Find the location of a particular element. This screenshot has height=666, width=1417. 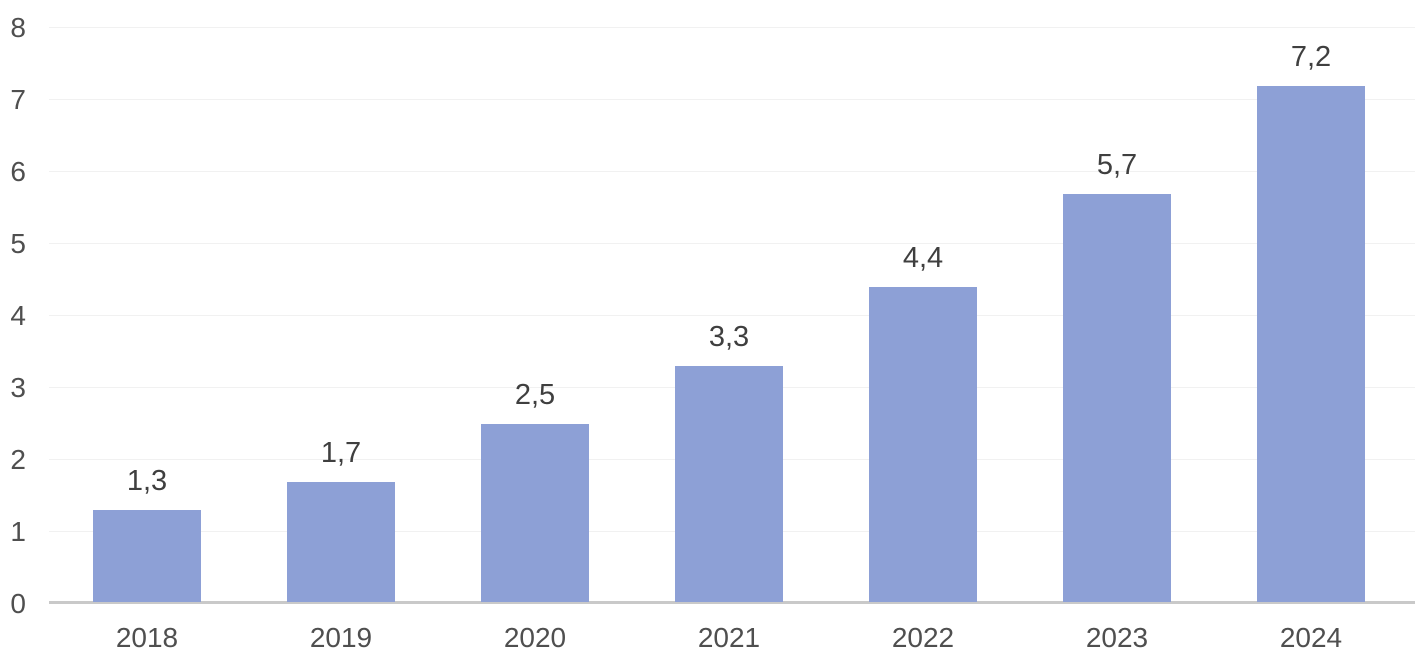

y-tick-label: 7 is located at coordinates (18, 99).